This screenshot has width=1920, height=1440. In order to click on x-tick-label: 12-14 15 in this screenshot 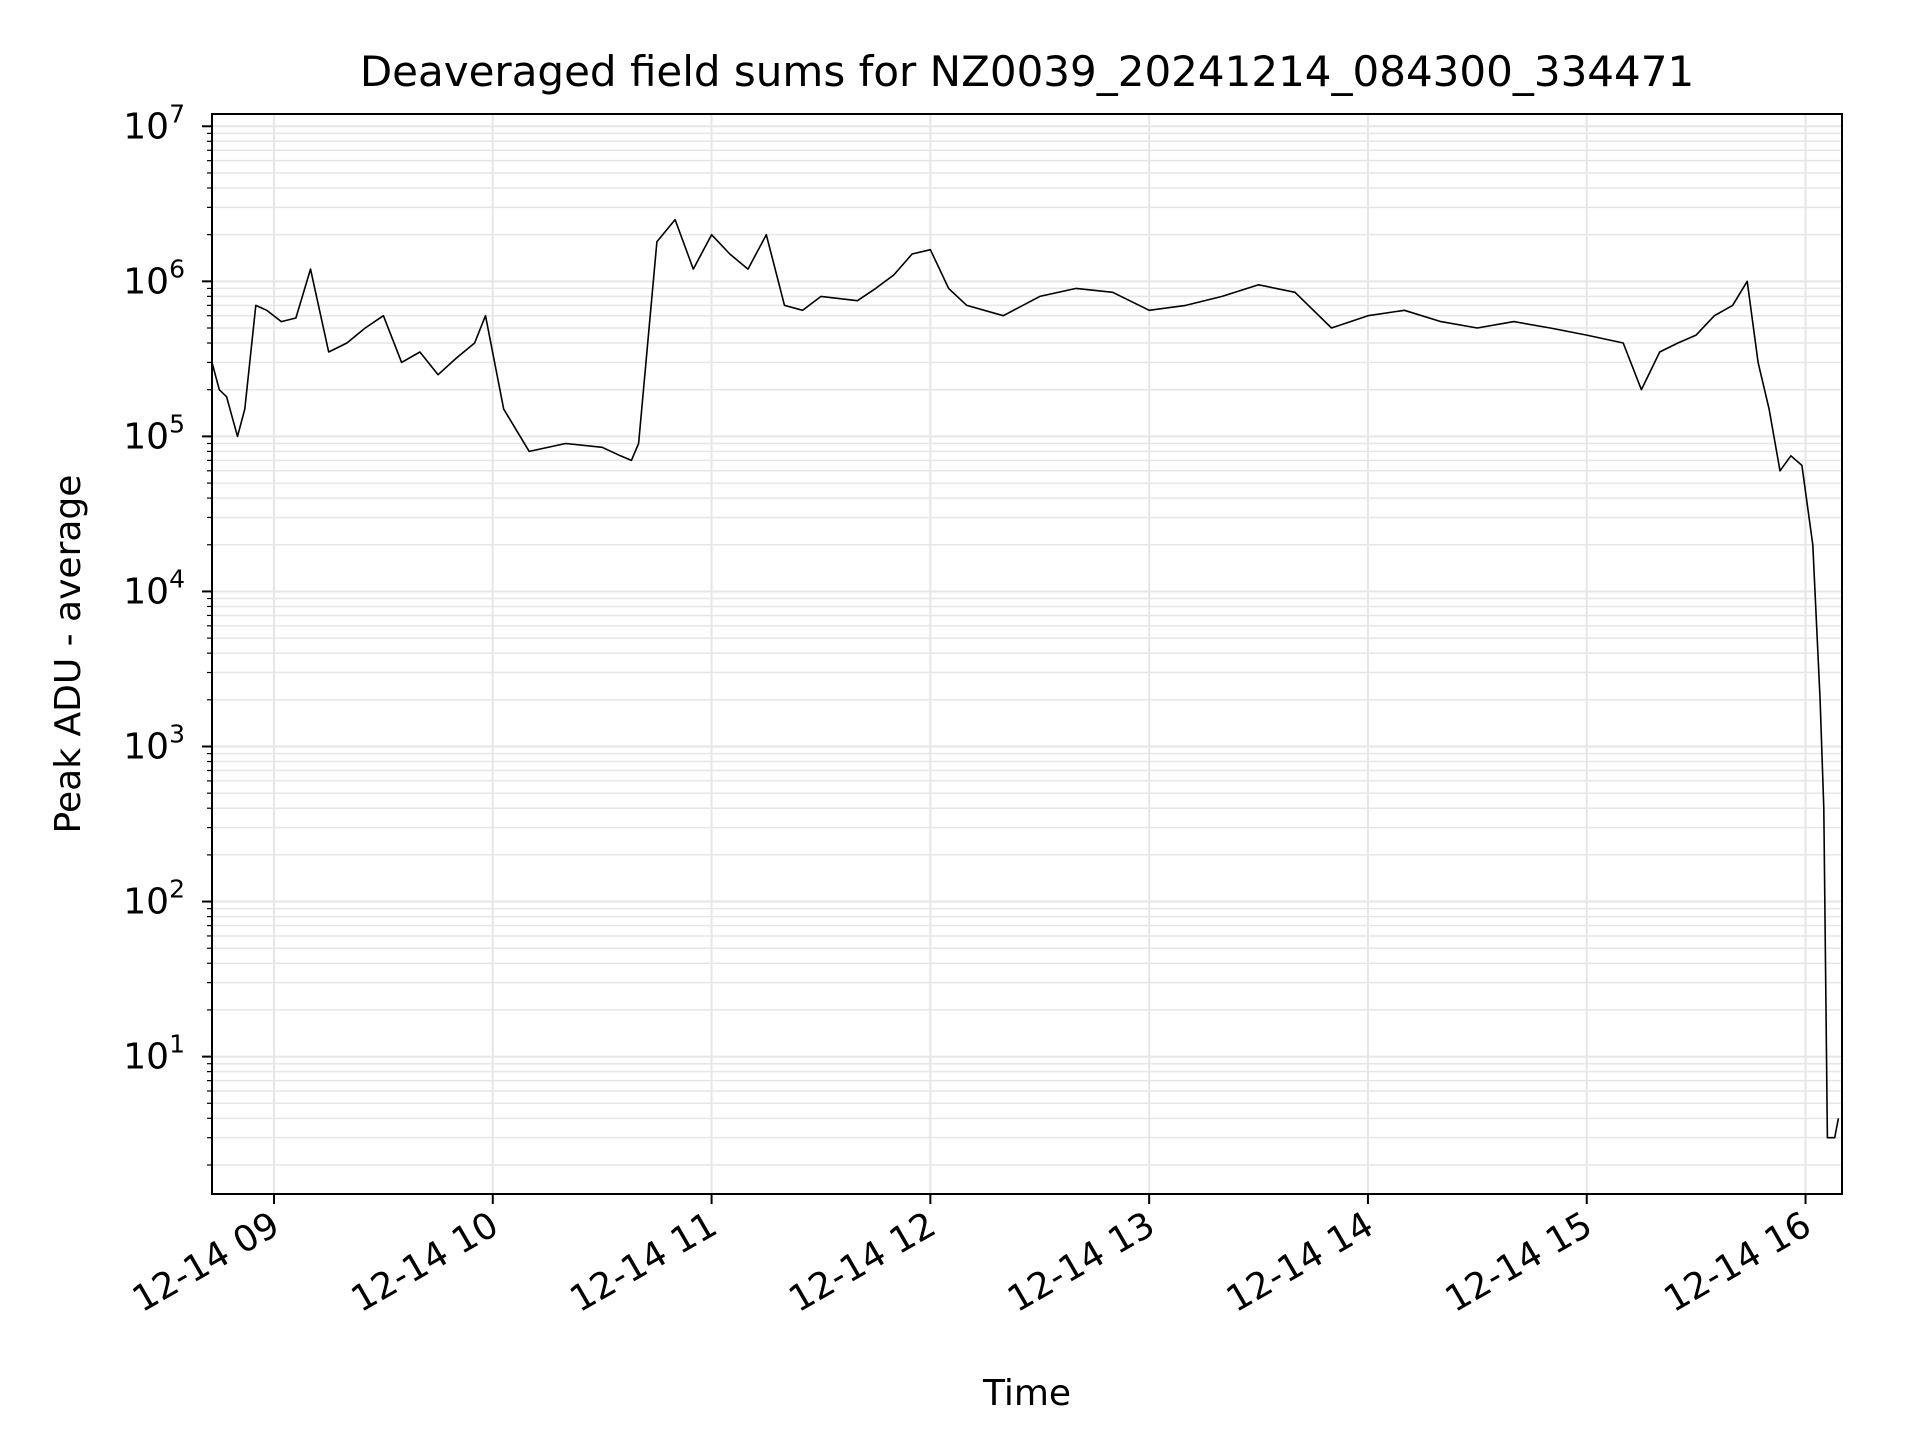, I will do `click(1519, 1262)`.